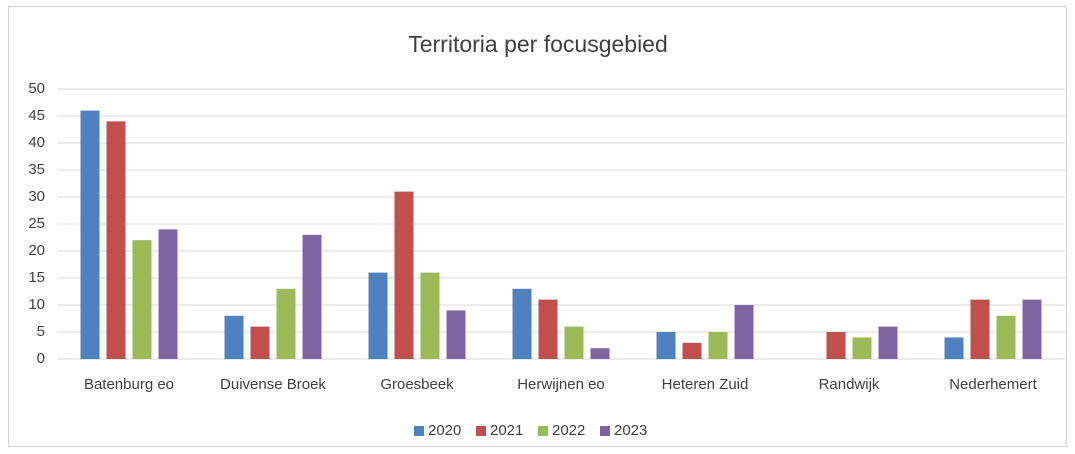 Image resolution: width=1075 pixels, height=454 pixels. What do you see at coordinates (36, 250) in the screenshot?
I see `y-tick-label: 20` at bounding box center [36, 250].